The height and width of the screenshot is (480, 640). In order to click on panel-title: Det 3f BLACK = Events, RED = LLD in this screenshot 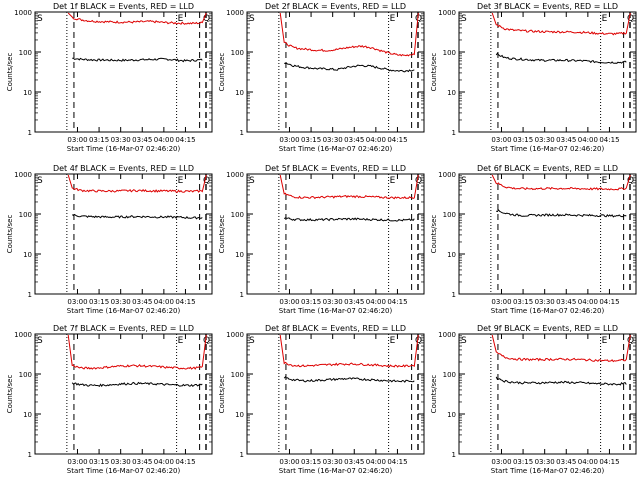, I will do `click(547, 6)`.